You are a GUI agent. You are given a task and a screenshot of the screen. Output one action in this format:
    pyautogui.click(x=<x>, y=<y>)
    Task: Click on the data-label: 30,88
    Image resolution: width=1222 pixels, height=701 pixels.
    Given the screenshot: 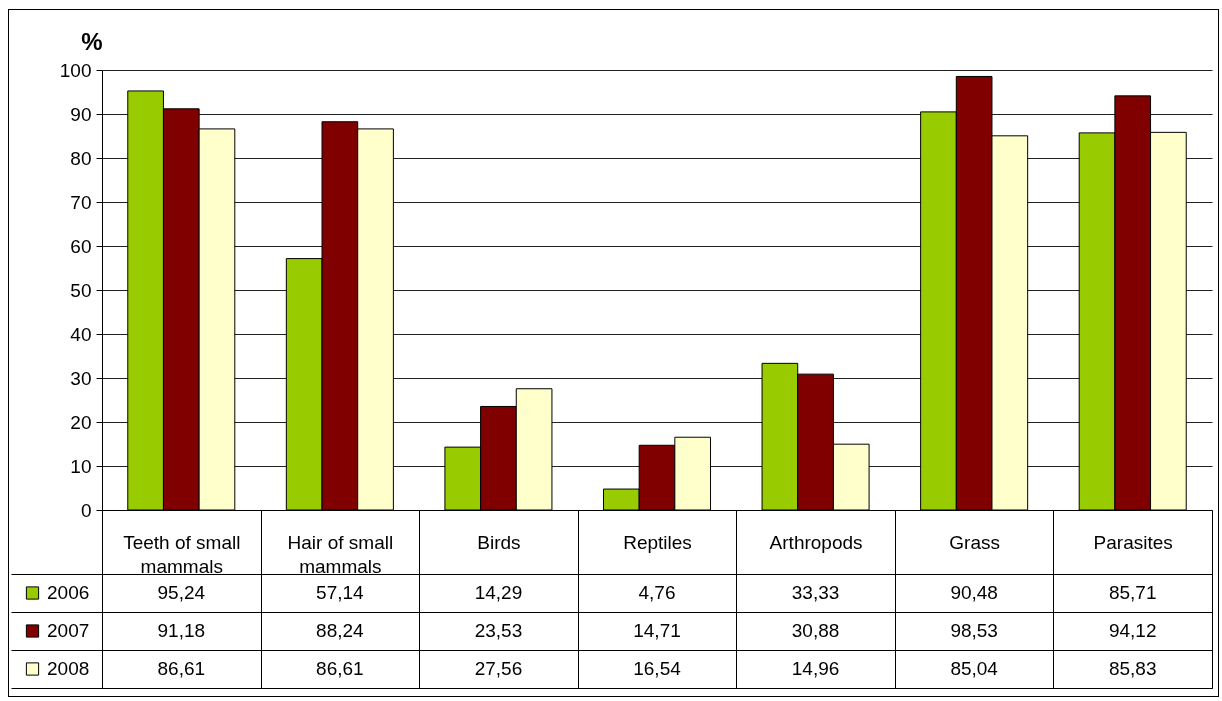 What is the action you would take?
    pyautogui.click(x=815, y=630)
    